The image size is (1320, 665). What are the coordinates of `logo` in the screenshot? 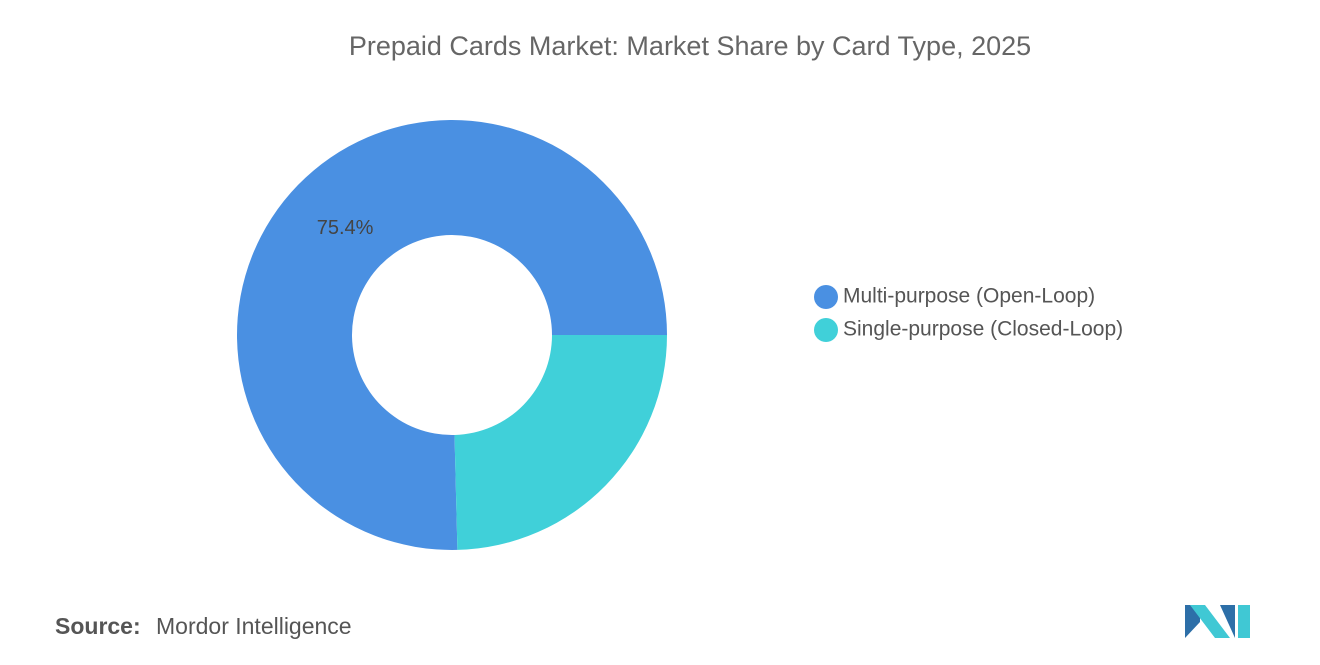 It's located at (1217, 621).